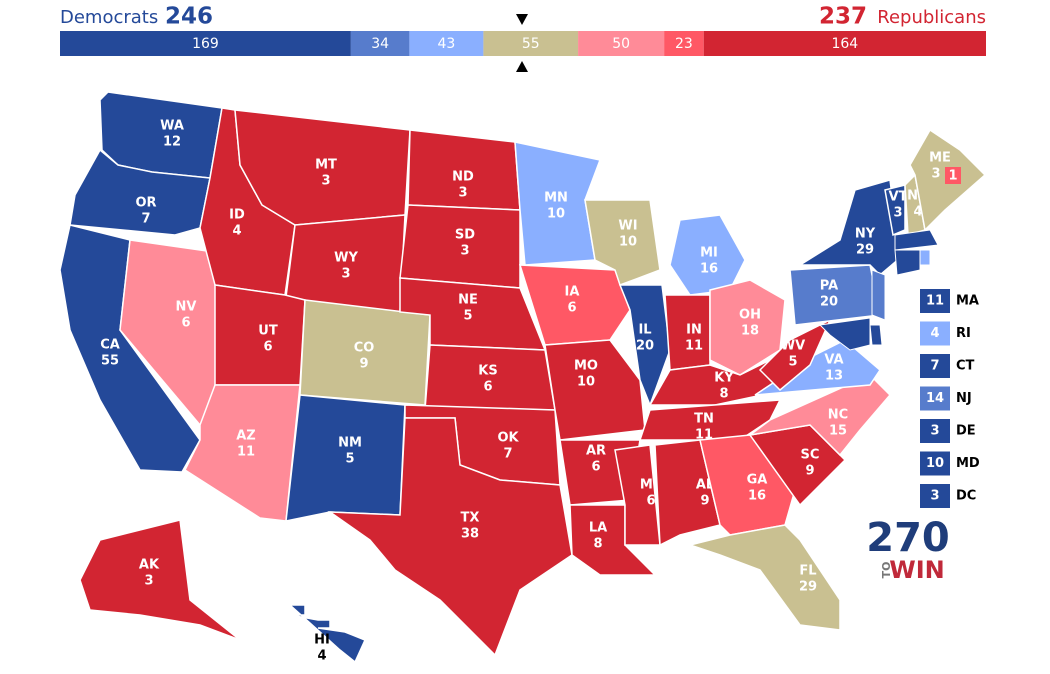 Image resolution: width=1050 pixels, height=674 pixels. What do you see at coordinates (963, 333) in the screenshot?
I see `small-state-abbr: RI` at bounding box center [963, 333].